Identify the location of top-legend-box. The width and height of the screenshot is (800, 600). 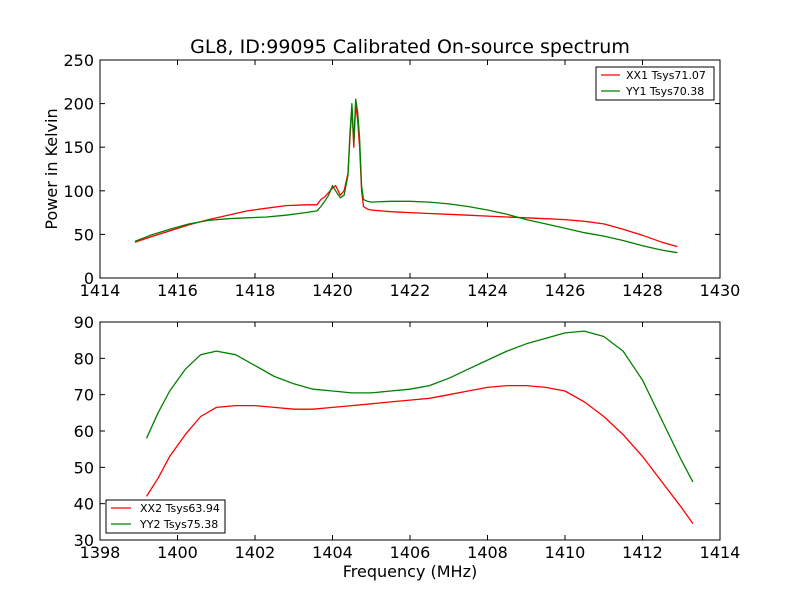
(655, 83).